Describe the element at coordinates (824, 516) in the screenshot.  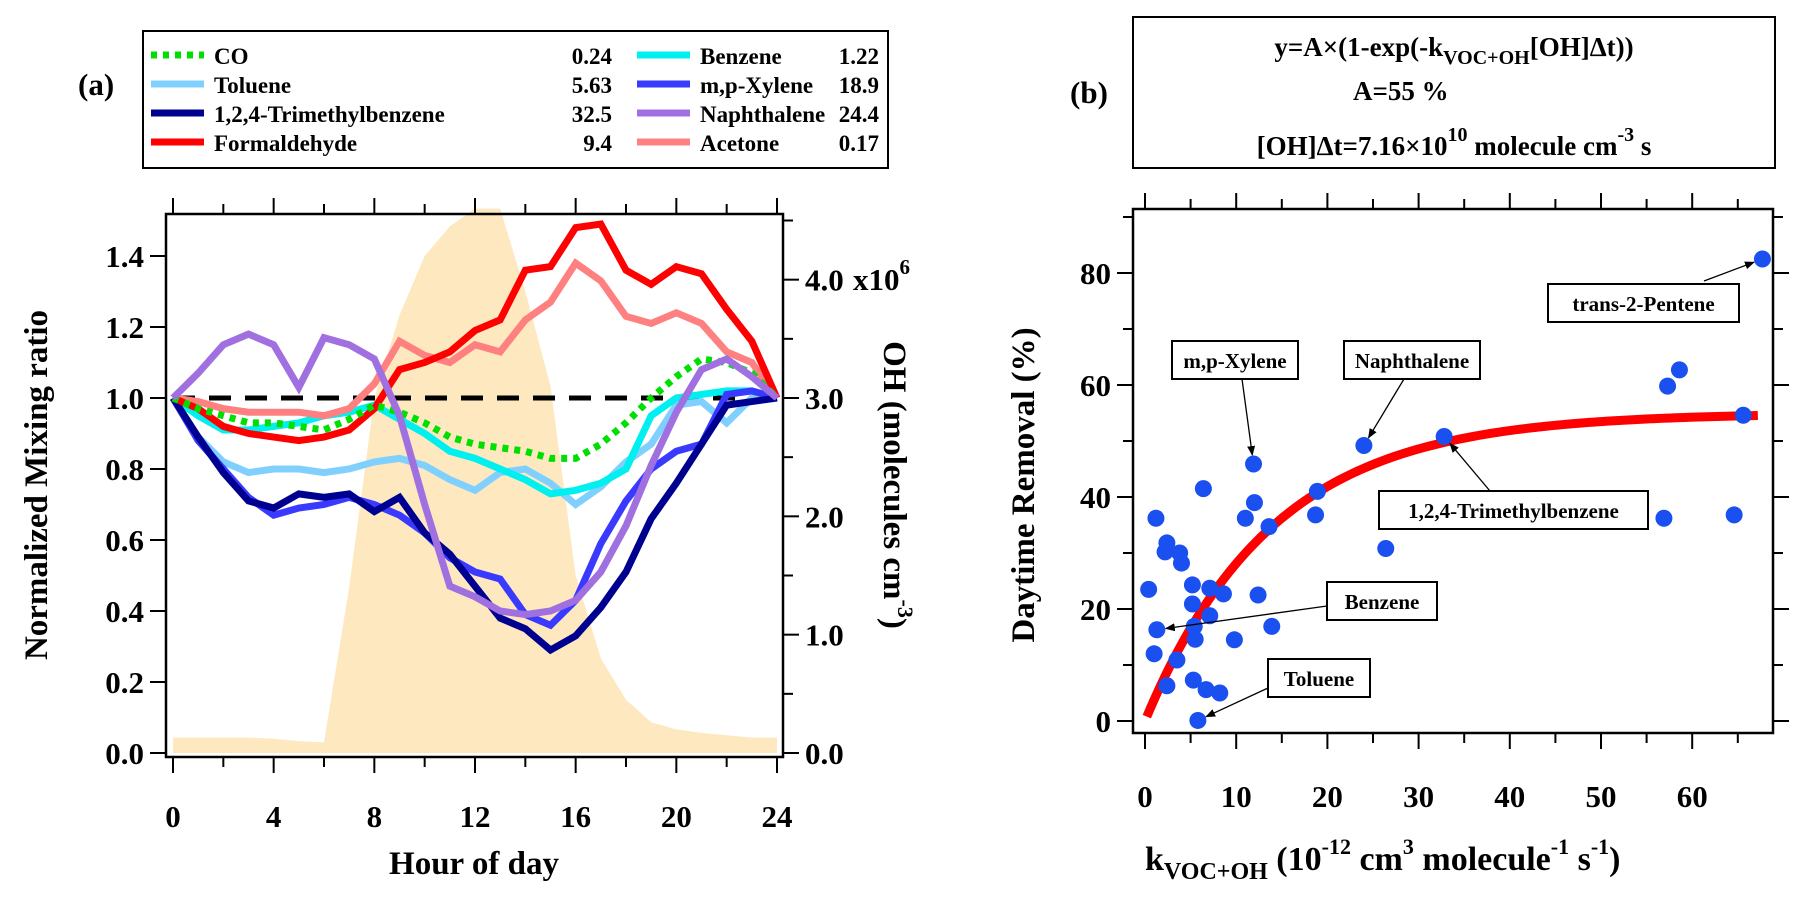
I see `y2-tick-label: 2.0` at that location.